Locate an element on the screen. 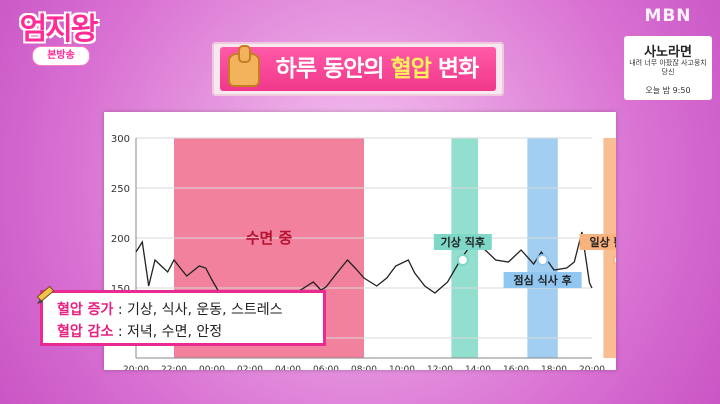 The height and width of the screenshot is (404, 720). region-label-sleep: 수면 중 is located at coordinates (269, 238).